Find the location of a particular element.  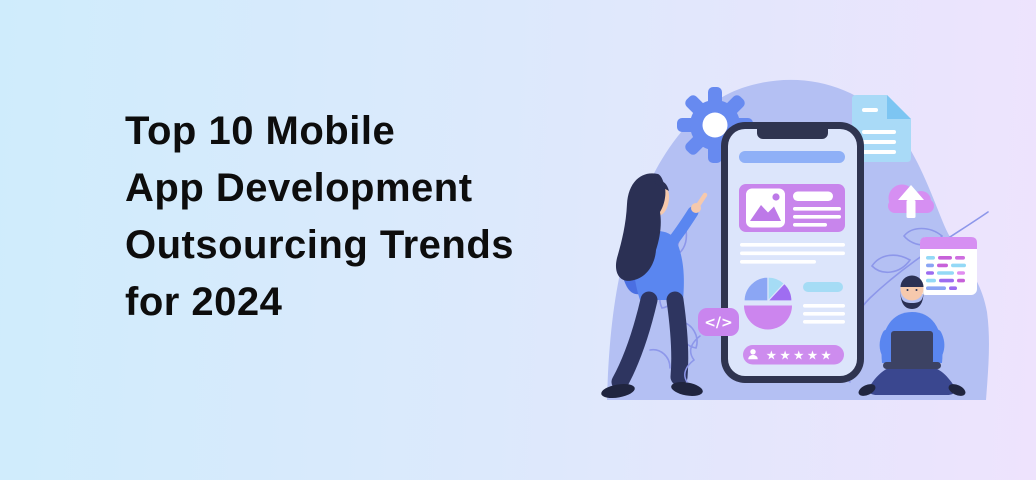

cloud-upload-icon is located at coordinates (911, 201).